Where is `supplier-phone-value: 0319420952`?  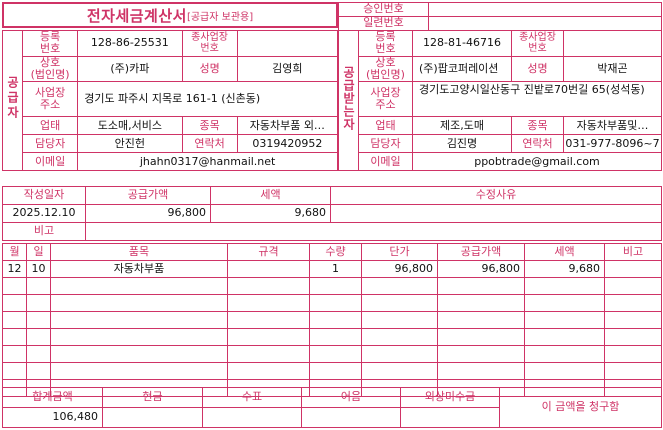
supplier-phone-value: 0319420952 is located at coordinates (287, 144).